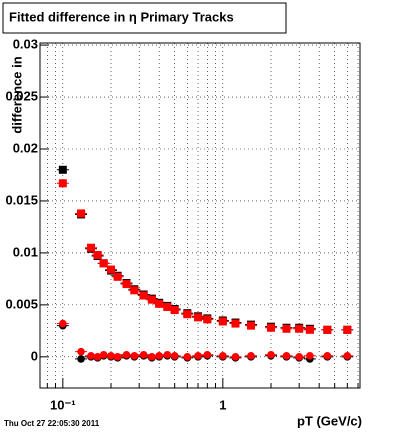  I want to click on y-tick-label: 0.01, so click(25, 251).